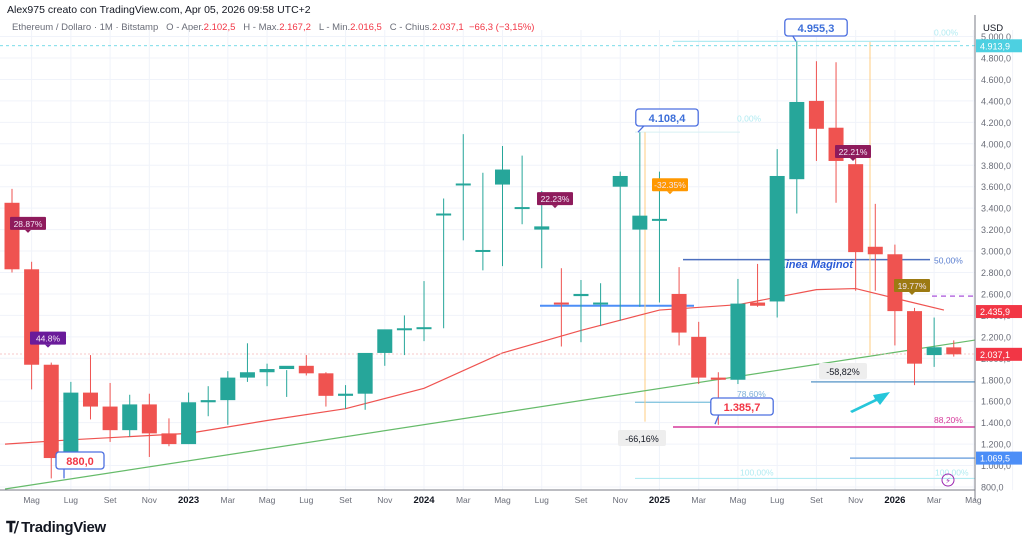 Image resolution: width=1024 pixels, height=548 pixels. Describe the element at coordinates (996, 380) in the screenshot. I see `y-tick-label: 1.800,0` at that location.